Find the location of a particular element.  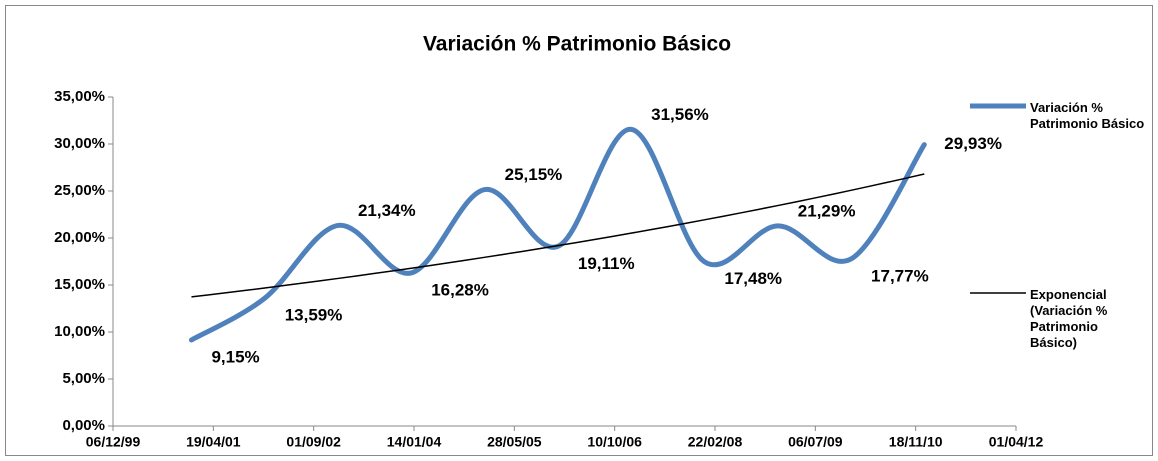

data-label: 29,93% is located at coordinates (973, 143).